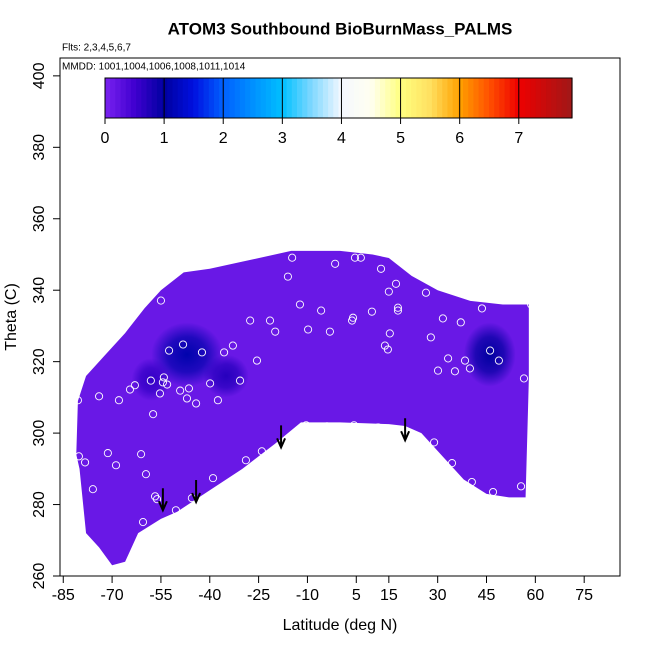 This screenshot has width=650, height=650. I want to click on x-tick-label: 75, so click(584, 595).